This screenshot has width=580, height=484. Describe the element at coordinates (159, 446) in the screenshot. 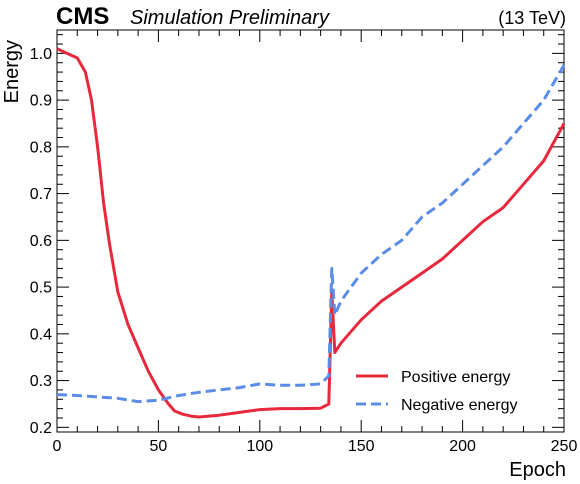

I see `x-tick-label: 50` at that location.